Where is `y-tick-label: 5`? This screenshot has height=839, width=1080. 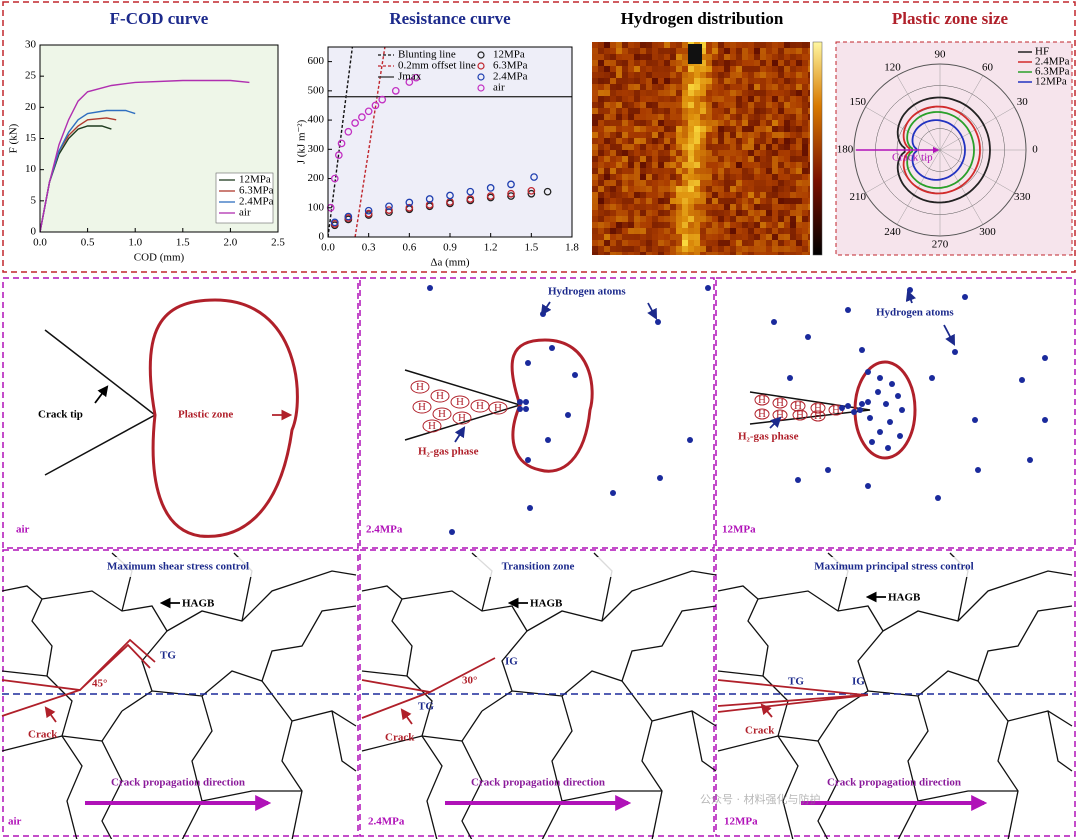 y-tick-label: 5 is located at coordinates (34, 200).